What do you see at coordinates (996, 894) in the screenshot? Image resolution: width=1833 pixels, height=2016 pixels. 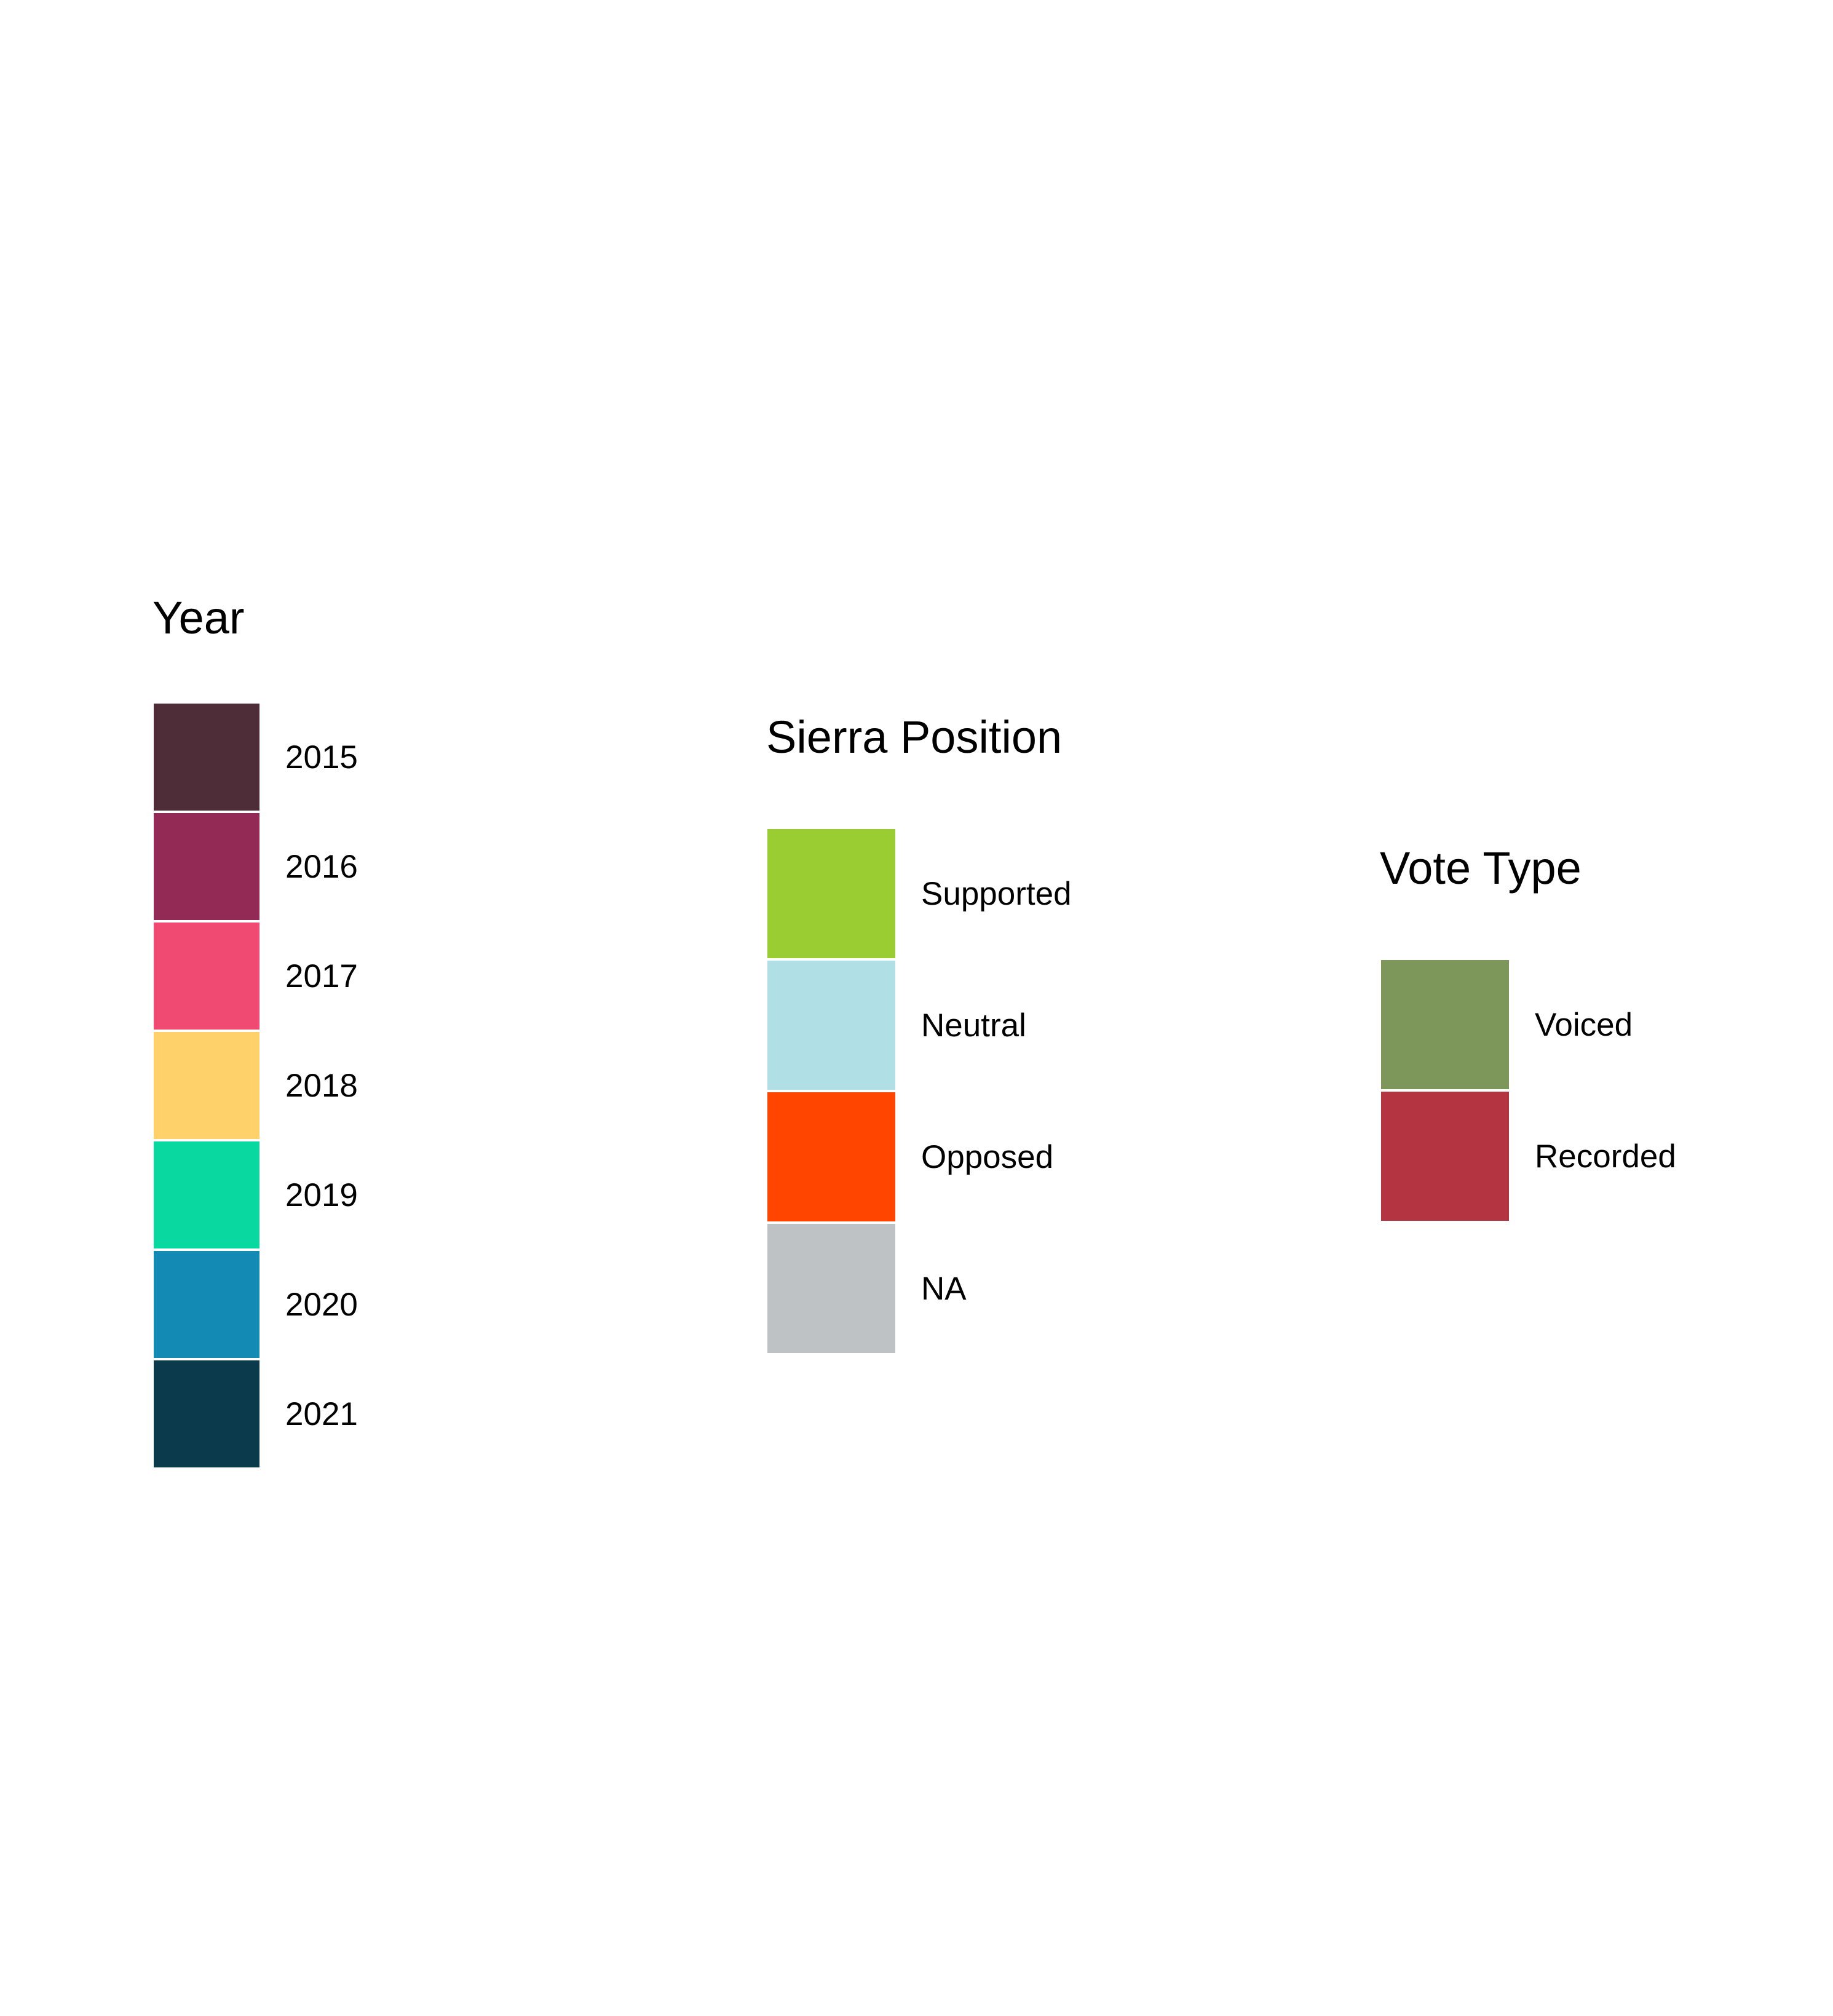 I see `legend-sierra-label: Supported` at bounding box center [996, 894].